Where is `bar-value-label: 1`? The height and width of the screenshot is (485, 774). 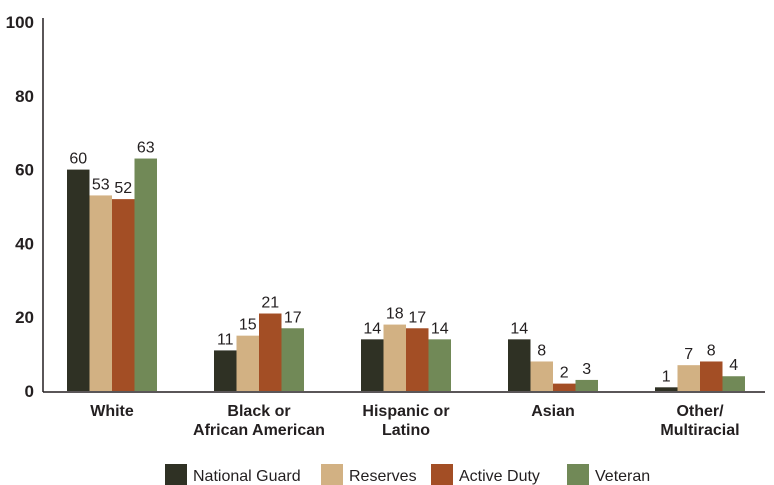
bar-value-label: 1 is located at coordinates (666, 376).